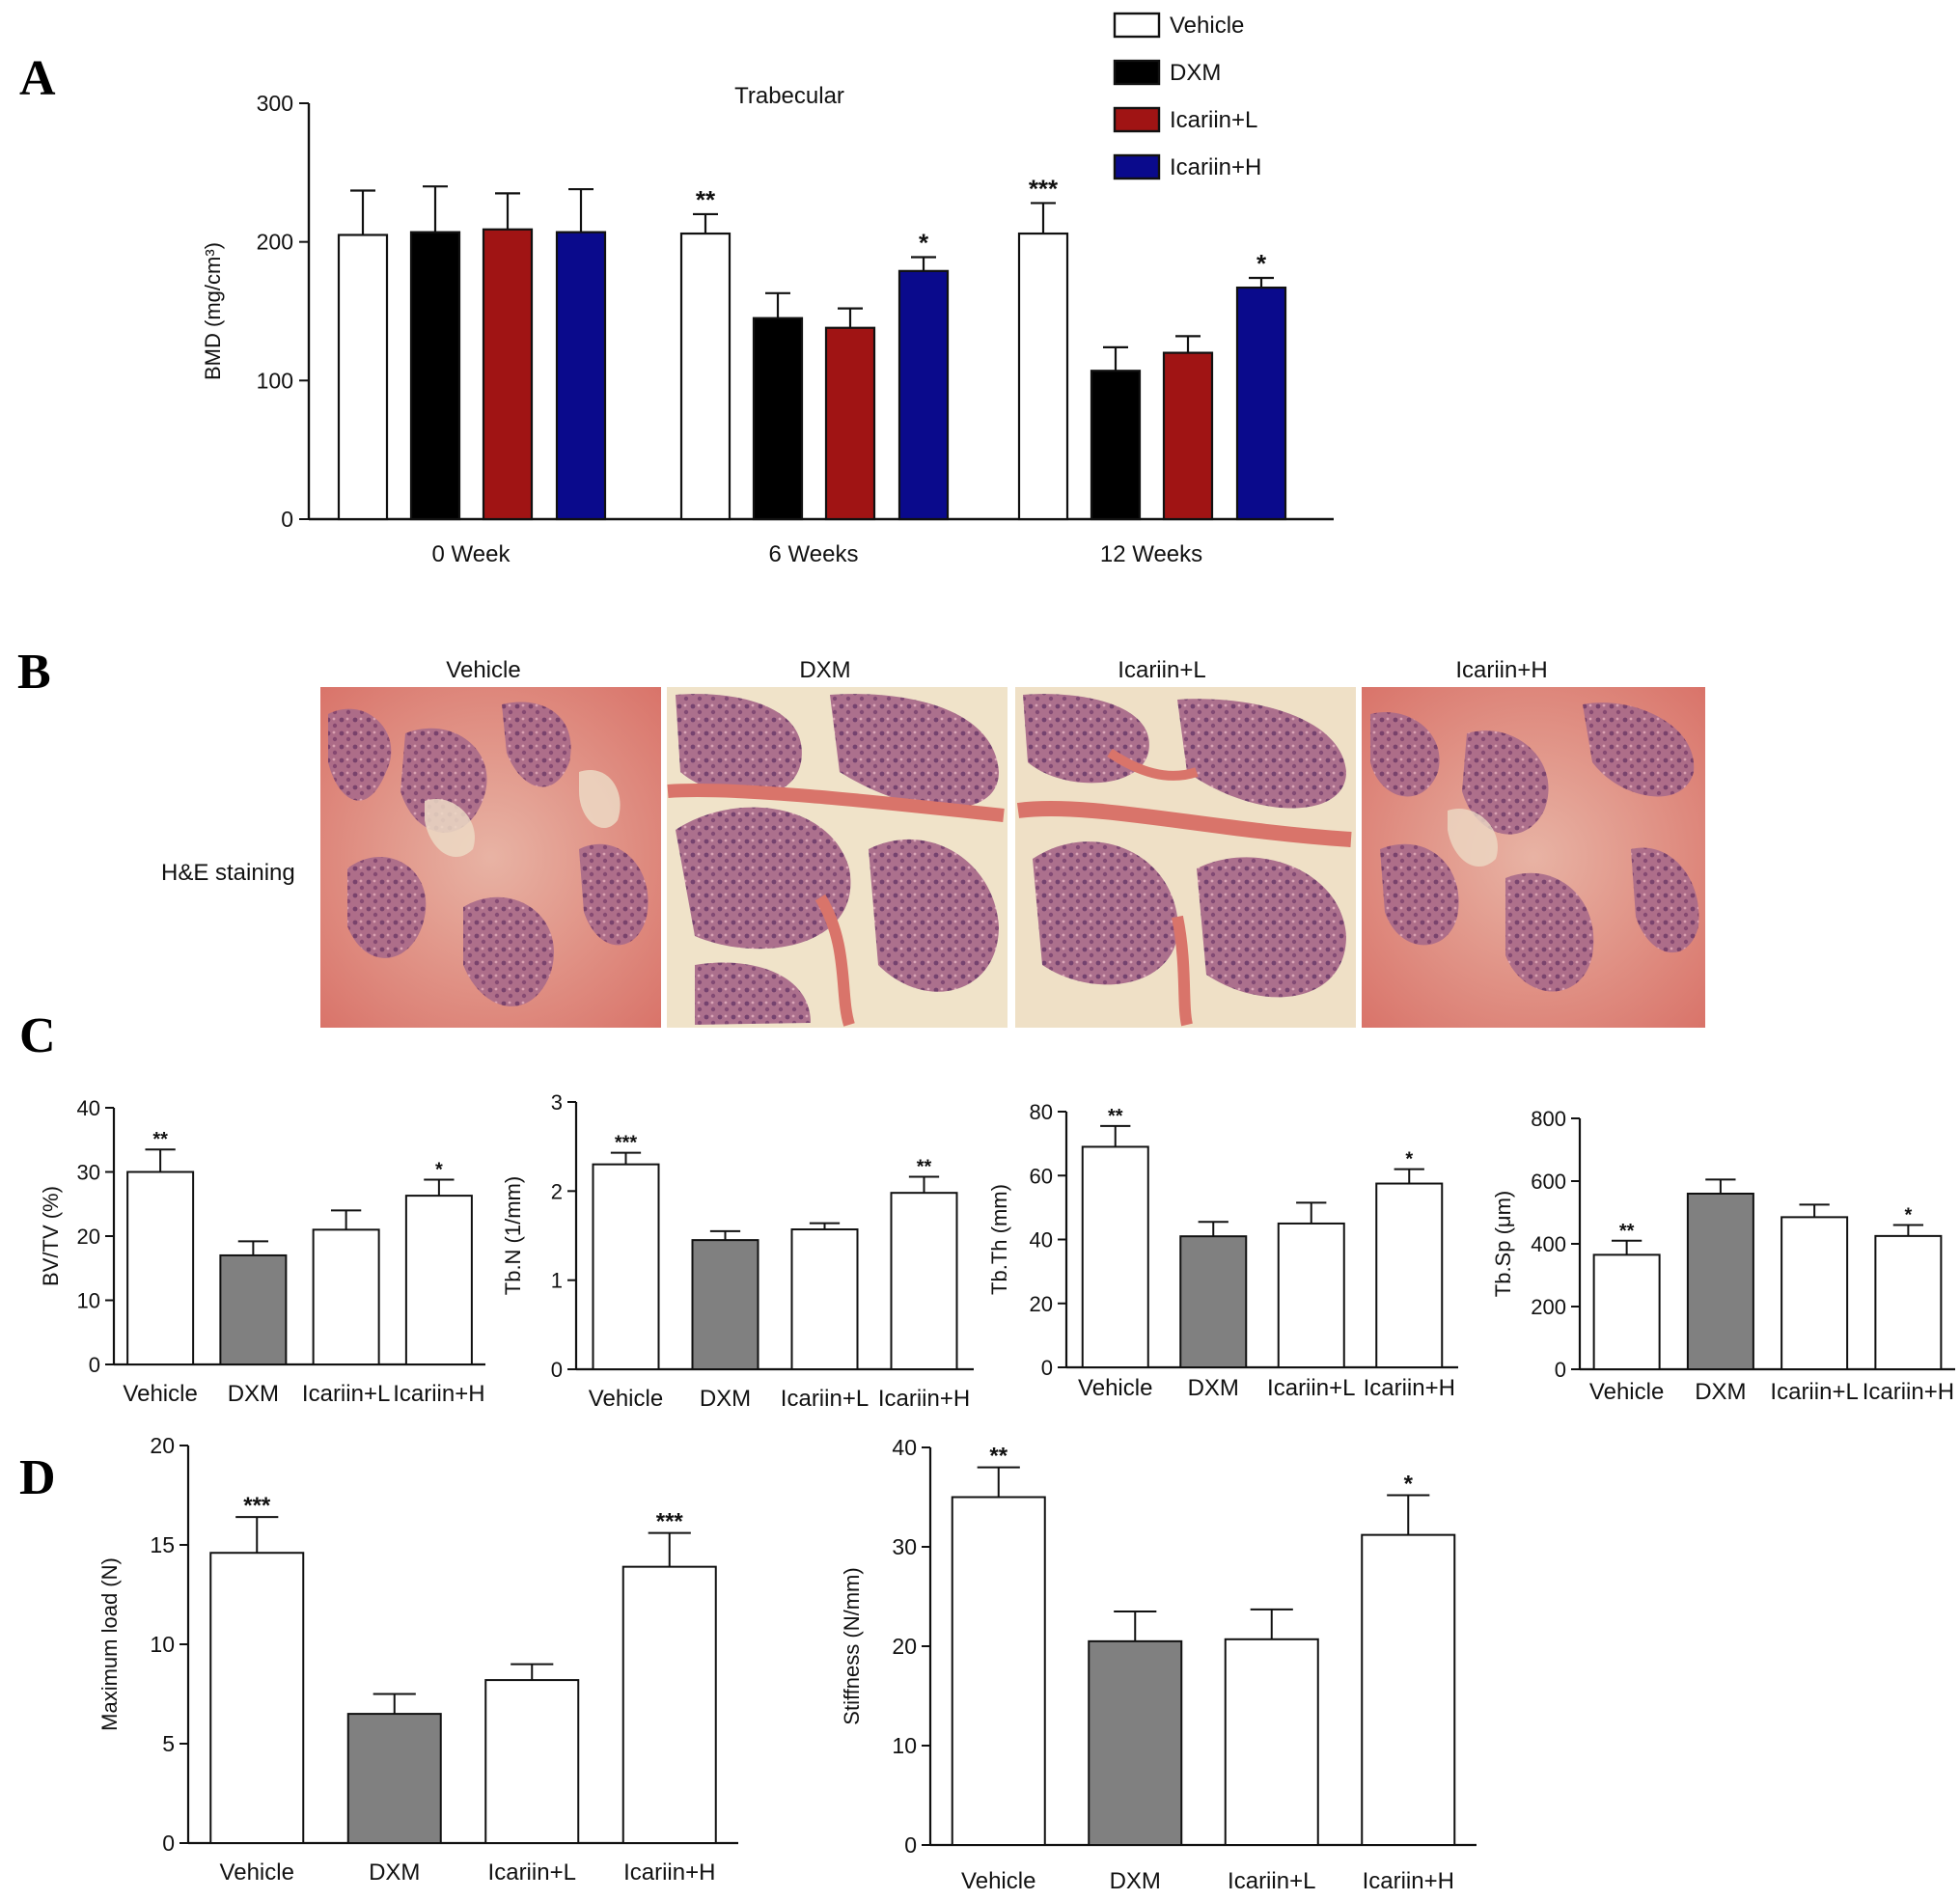  Describe the element at coordinates (1408, 1881) in the screenshot. I see `stiffness-category-label: Icariin+H` at that location.